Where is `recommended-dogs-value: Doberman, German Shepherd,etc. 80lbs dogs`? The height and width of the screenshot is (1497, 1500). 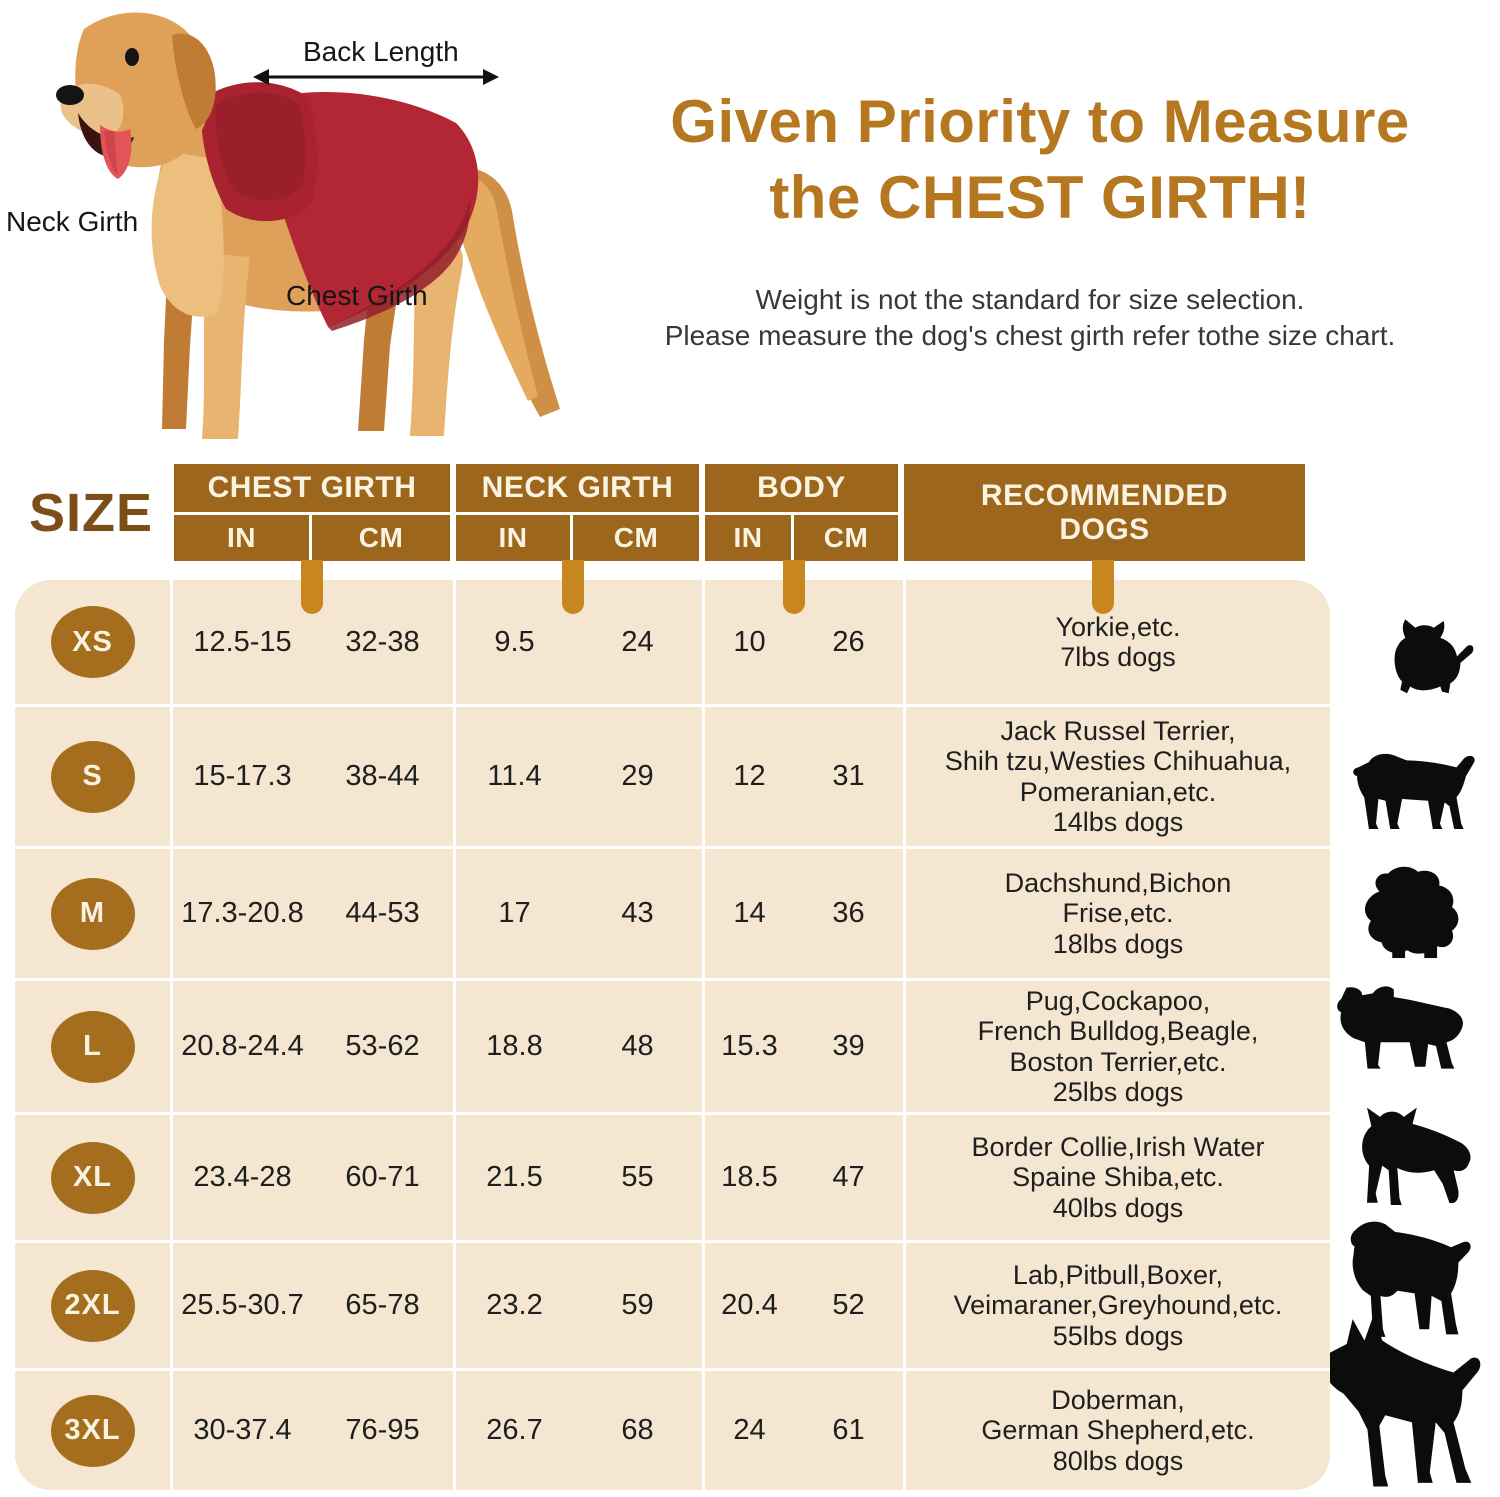 recommended-dogs-value: Doberman, German Shepherd,etc. 80lbs dogs is located at coordinates (1116, 1430).